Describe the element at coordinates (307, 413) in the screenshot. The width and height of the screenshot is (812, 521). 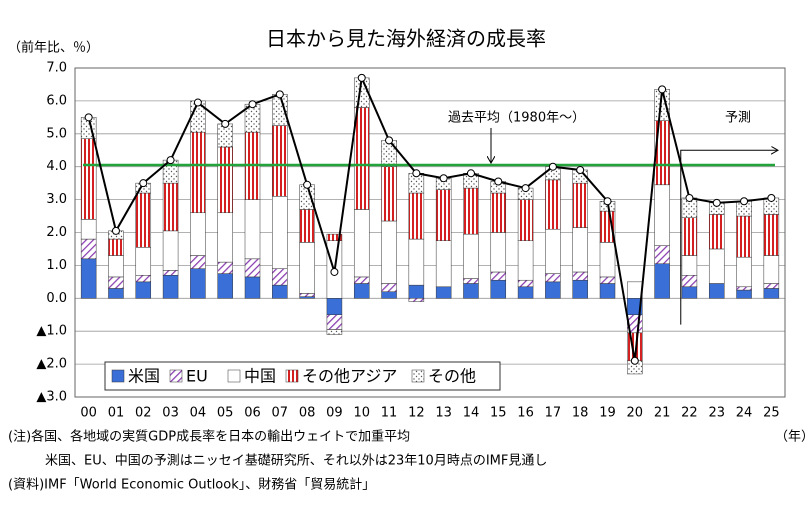
I see `x-tick-label: 08` at that location.